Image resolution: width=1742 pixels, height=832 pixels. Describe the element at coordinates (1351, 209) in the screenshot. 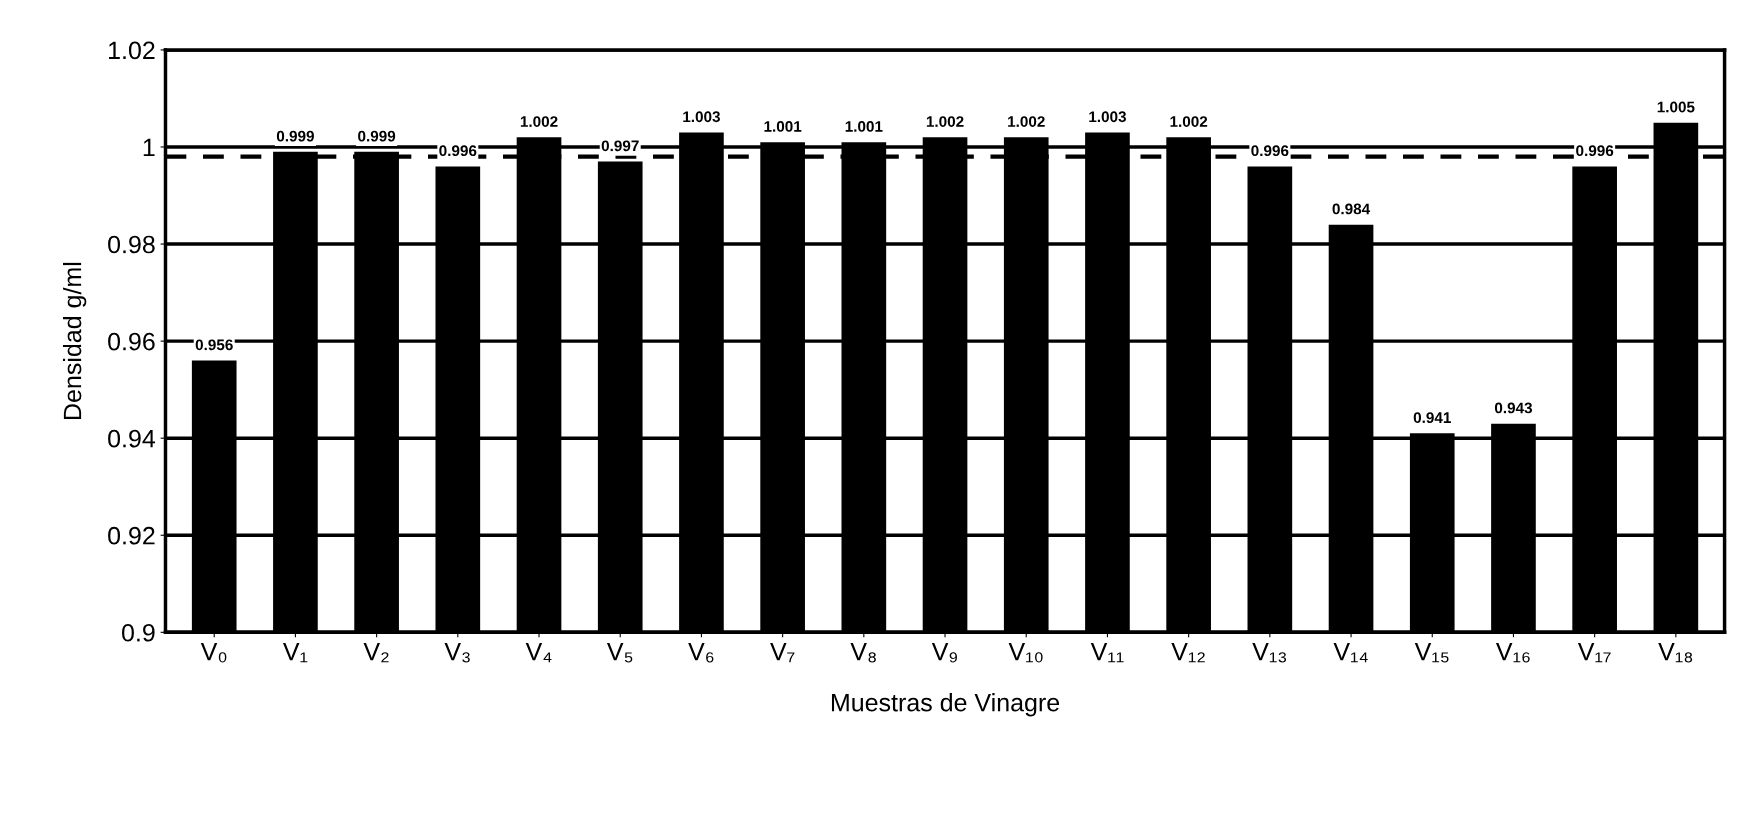

I see `data-label: 0.984` at that location.